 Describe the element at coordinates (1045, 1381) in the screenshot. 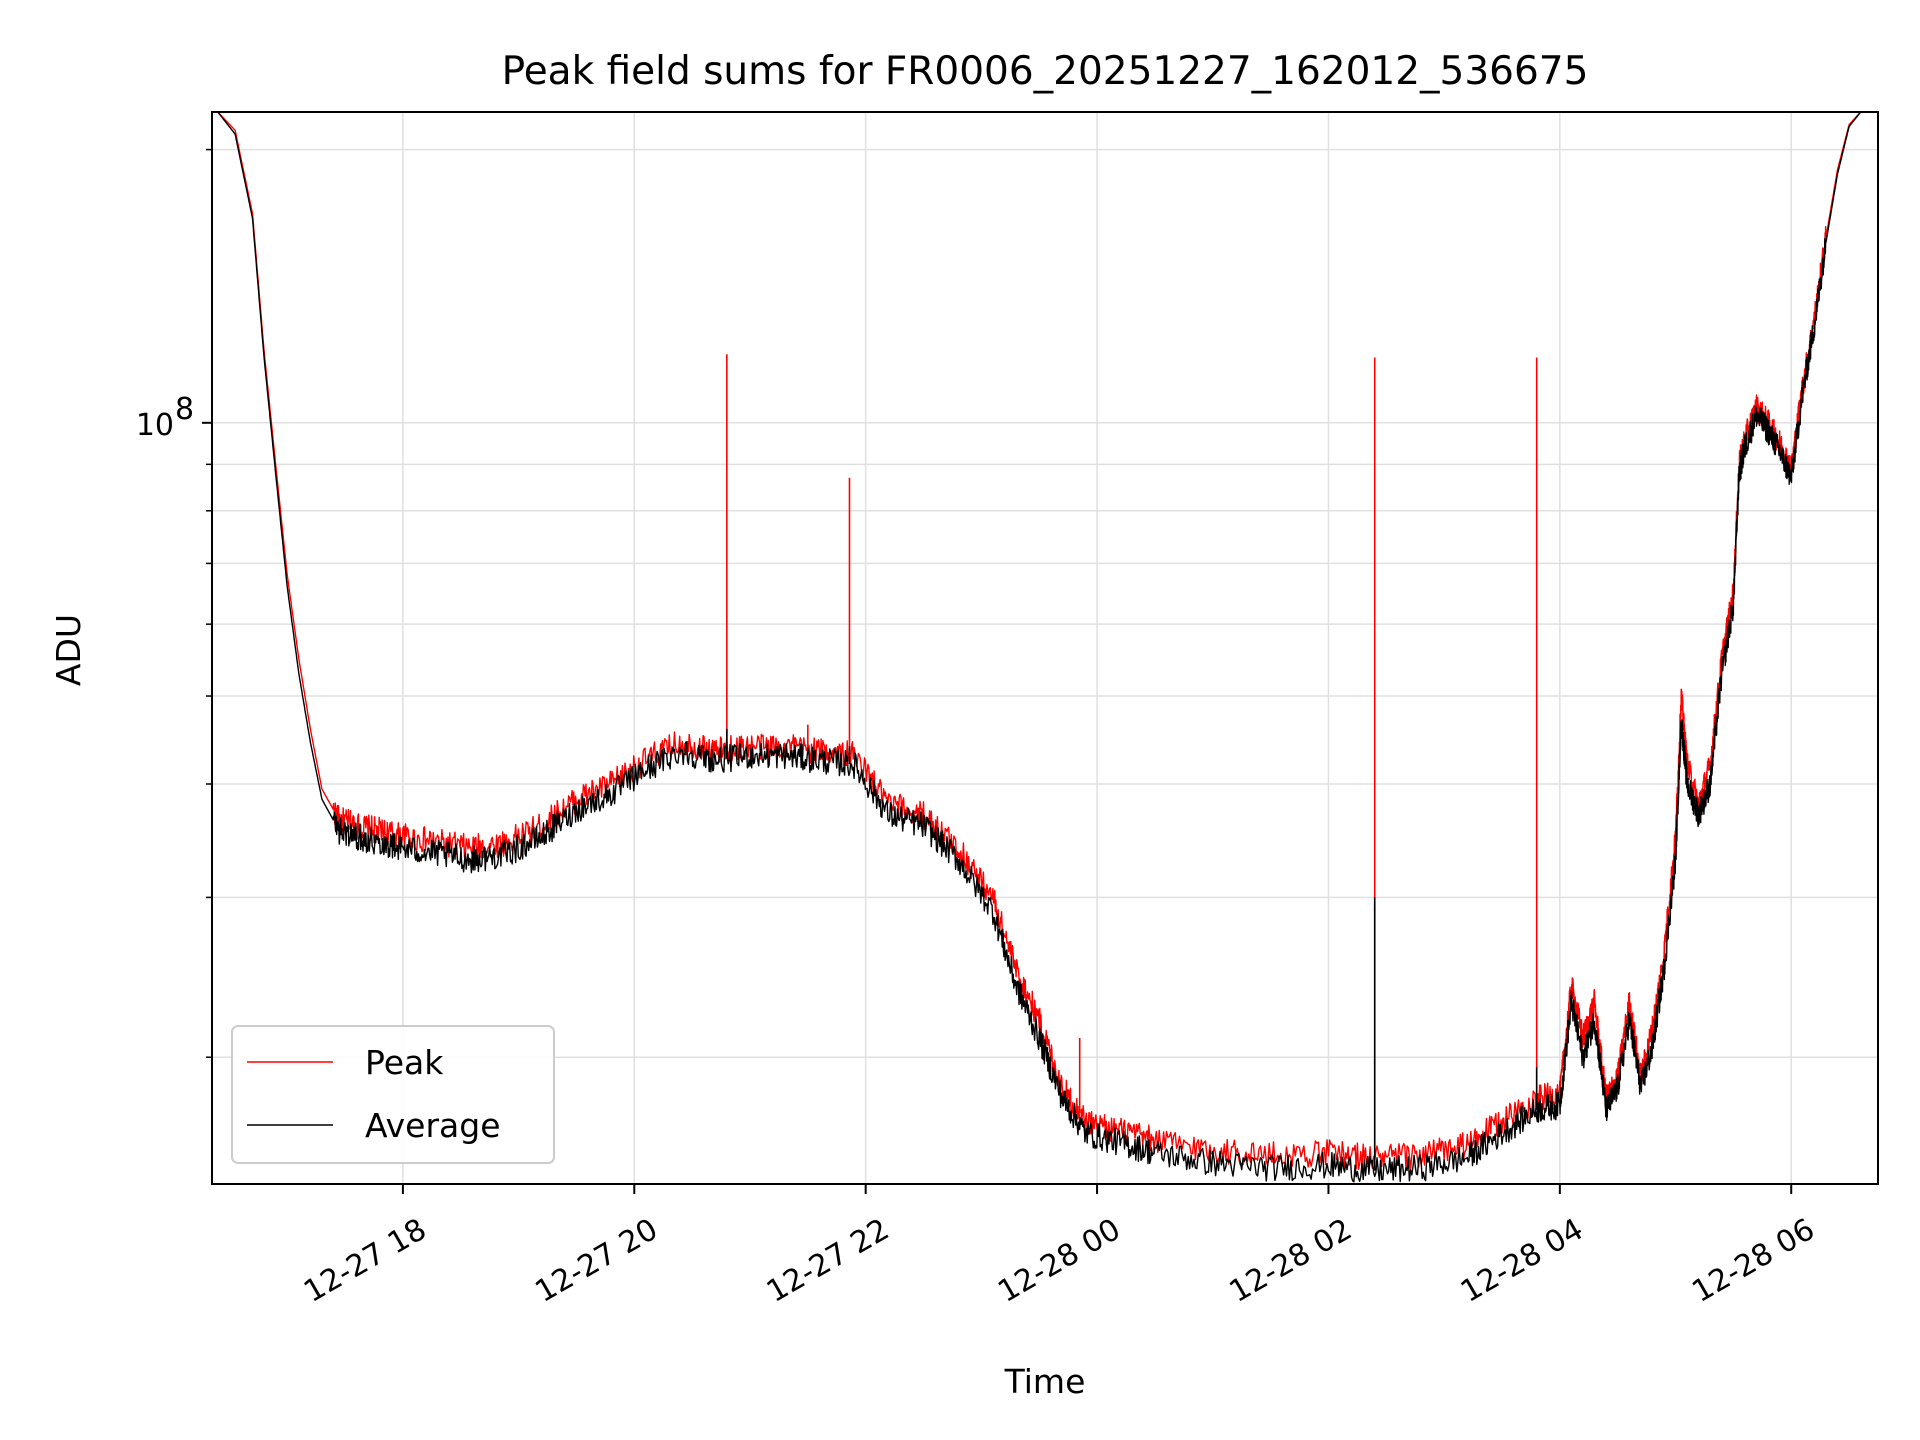

I see `x-axis-label: Time` at that location.